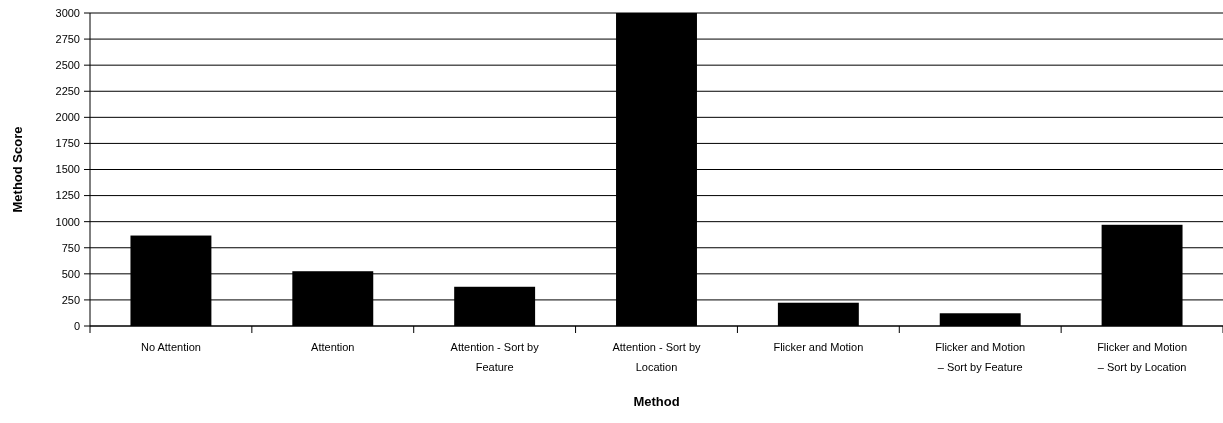  I want to click on y-tick-label: 1250, so click(67, 195).